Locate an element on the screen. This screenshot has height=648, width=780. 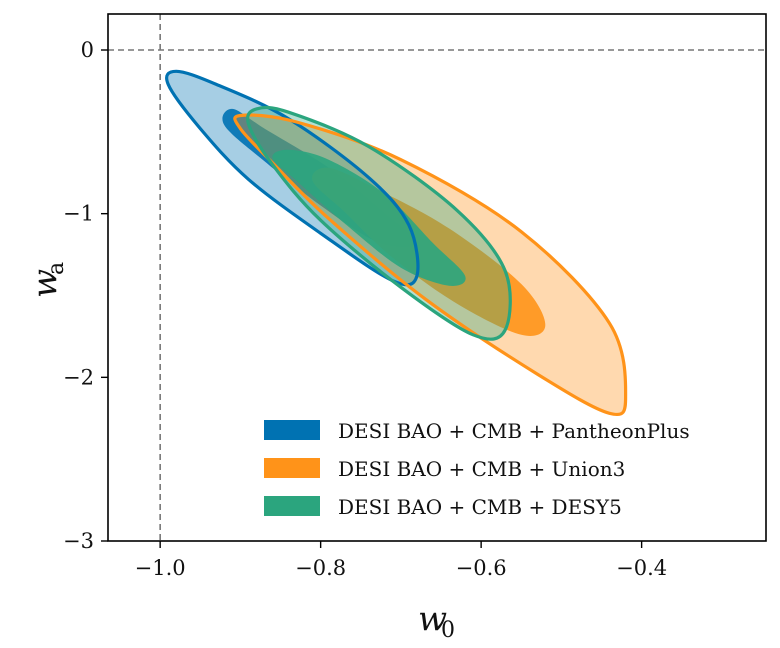
x-axis-symbol: w is located at coordinates (432, 619).